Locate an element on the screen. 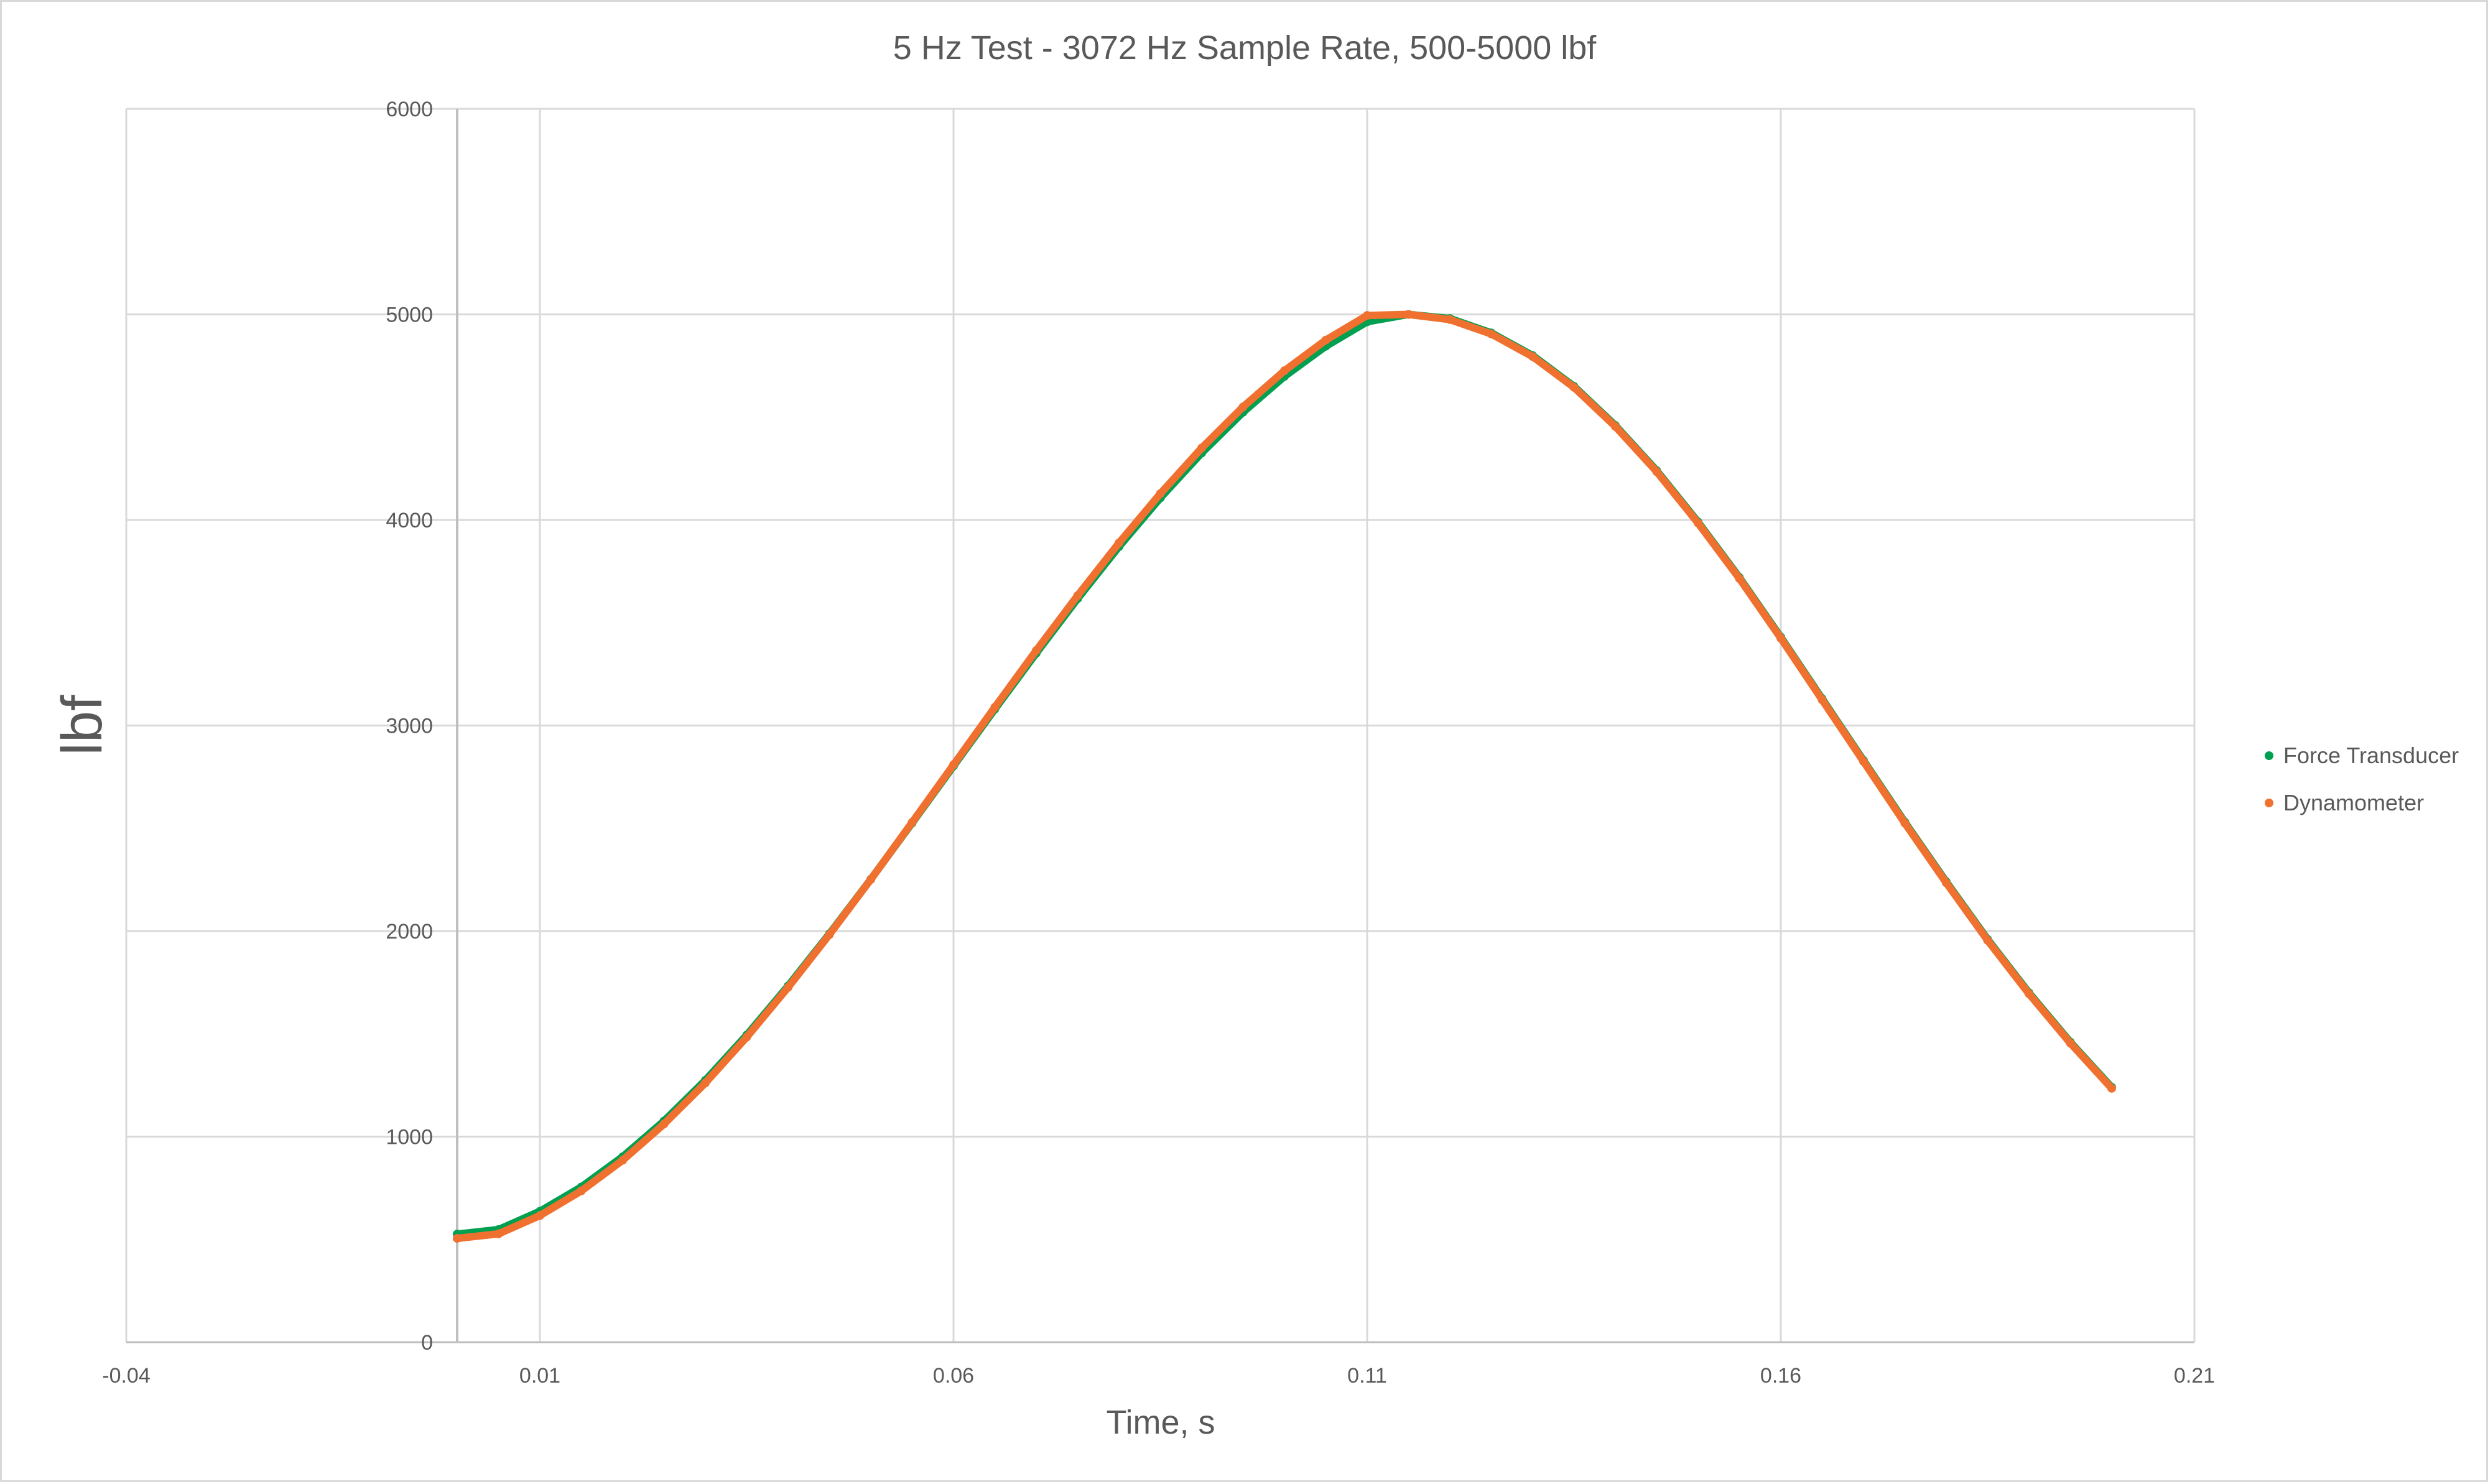  x-tick-label-5: 0.21 is located at coordinates (2194, 1376).